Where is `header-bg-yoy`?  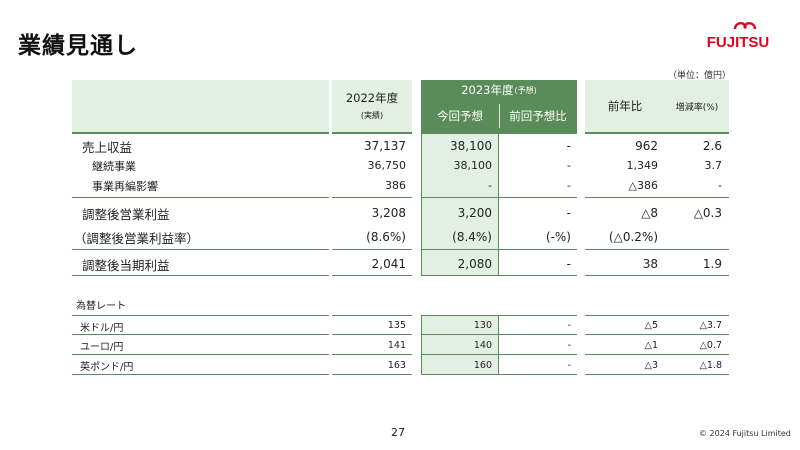
header-bg-yoy is located at coordinates (657, 106).